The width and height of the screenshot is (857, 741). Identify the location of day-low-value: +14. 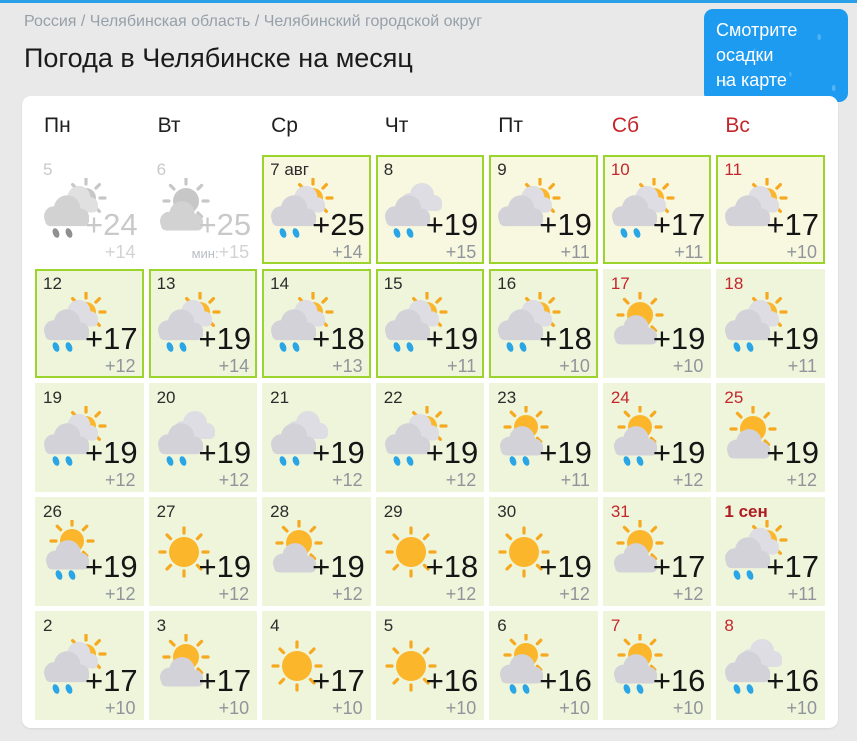
(120, 252).